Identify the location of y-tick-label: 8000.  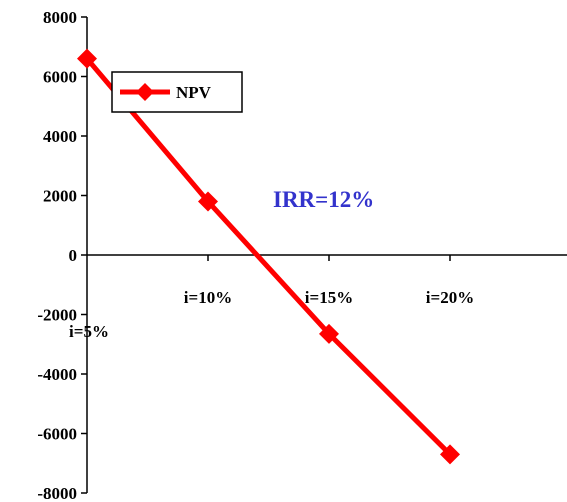
(60, 17).